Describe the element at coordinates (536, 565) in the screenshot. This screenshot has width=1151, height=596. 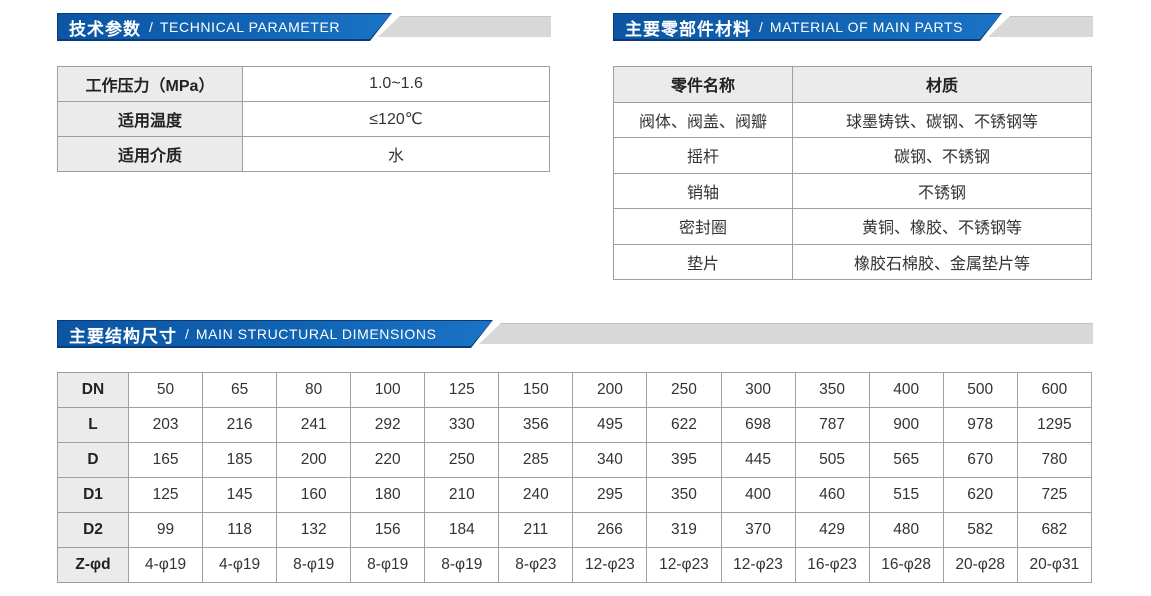
I see `value-cell: 8-φ23` at that location.